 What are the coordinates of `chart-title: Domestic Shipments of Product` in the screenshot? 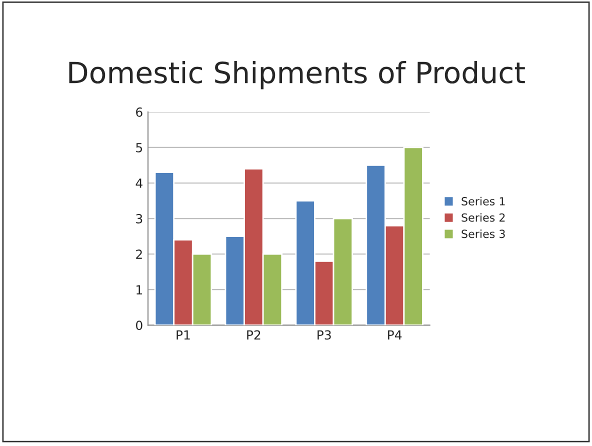 It's located at (297, 75).